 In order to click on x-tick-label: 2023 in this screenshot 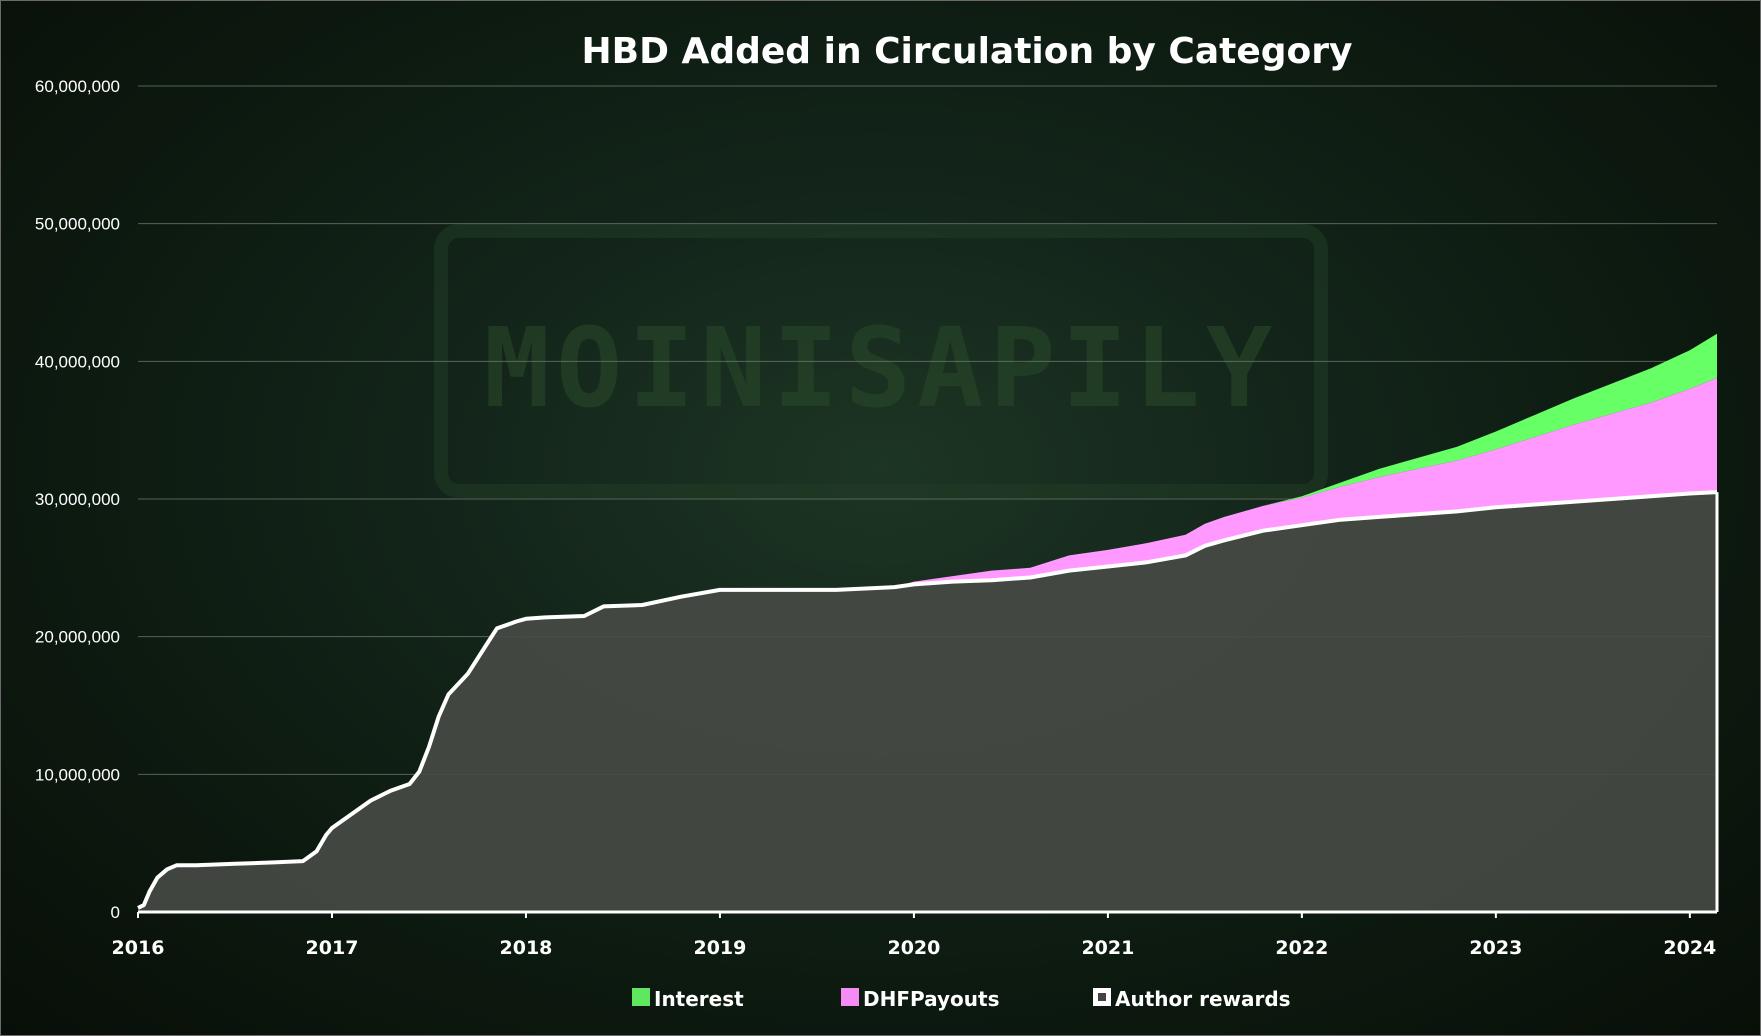, I will do `click(1495, 948)`.